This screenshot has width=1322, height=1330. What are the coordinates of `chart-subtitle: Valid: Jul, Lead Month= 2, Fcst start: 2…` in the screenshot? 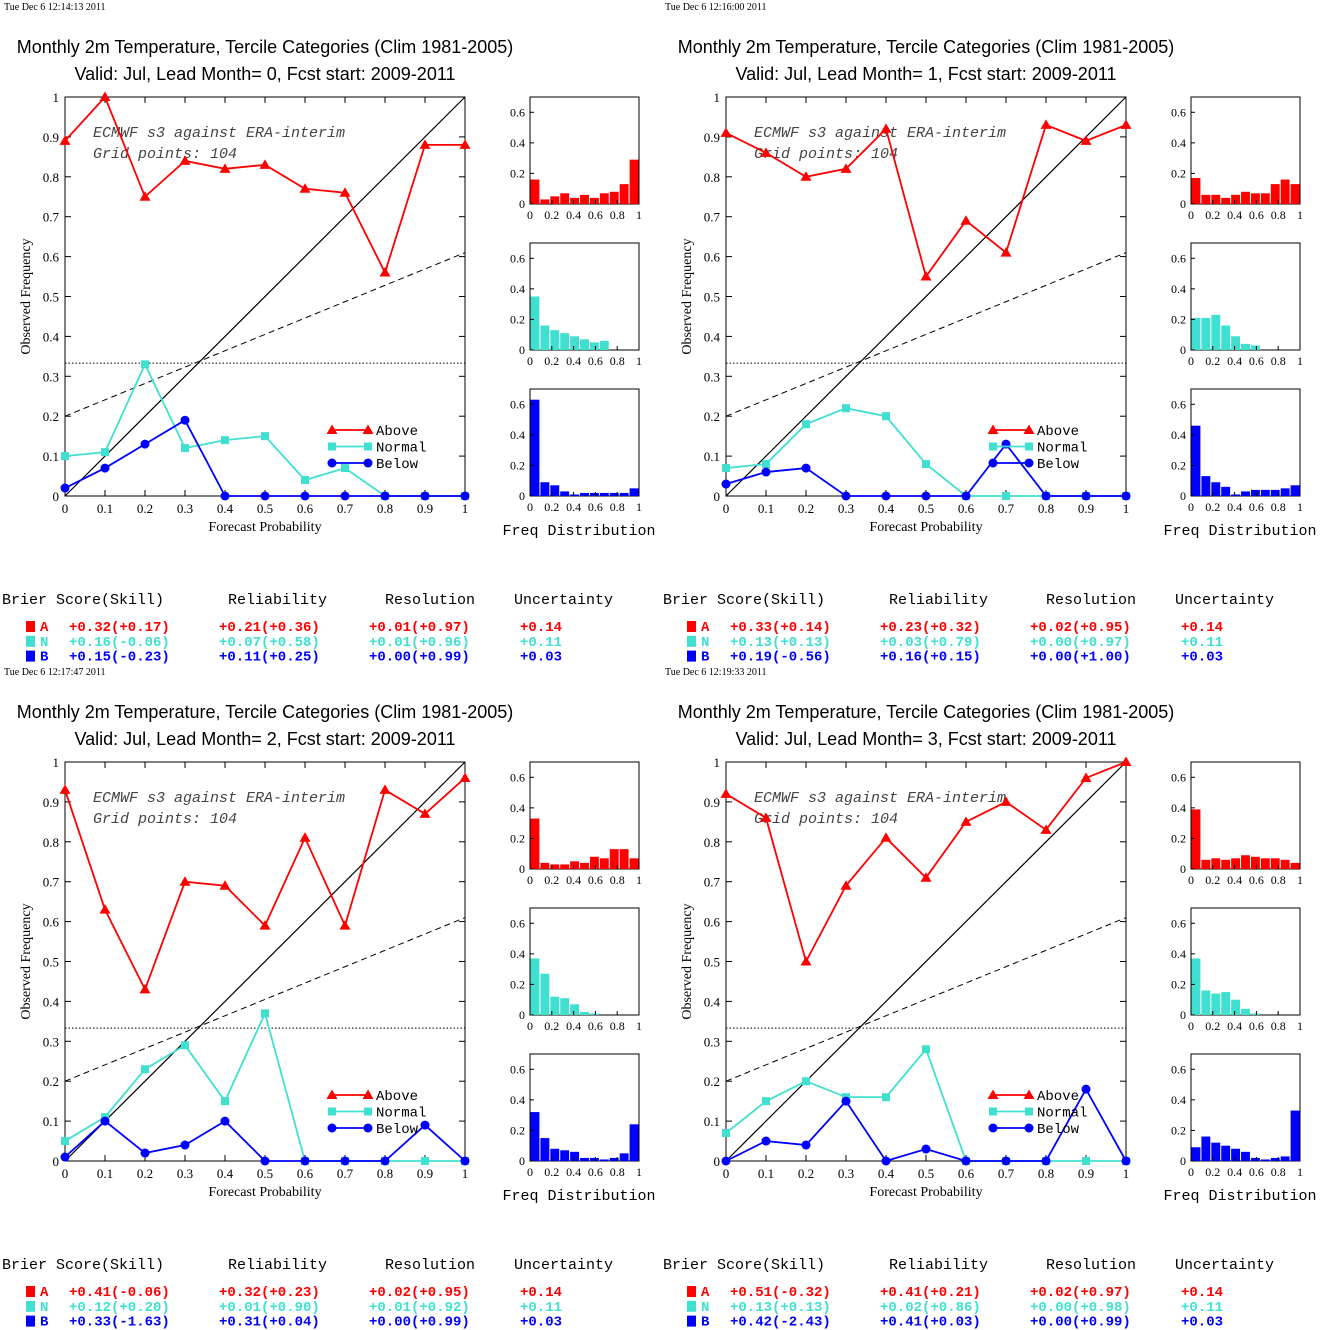 It's located at (264, 739).